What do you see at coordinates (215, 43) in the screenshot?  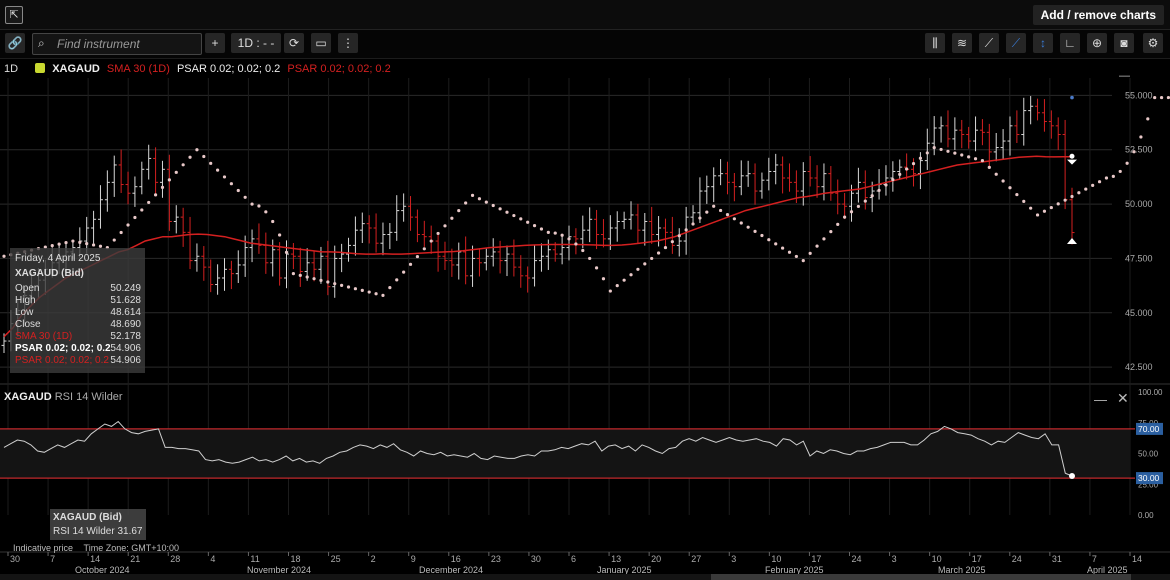 I see `add-button: +` at bounding box center [215, 43].